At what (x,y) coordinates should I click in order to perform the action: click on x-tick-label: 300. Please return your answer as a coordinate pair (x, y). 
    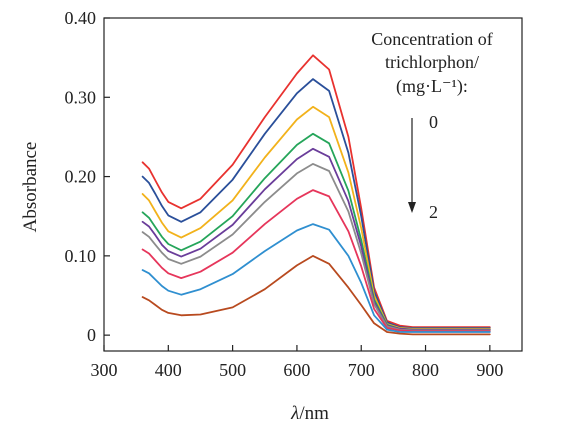
    Looking at the image, I should click on (104, 370).